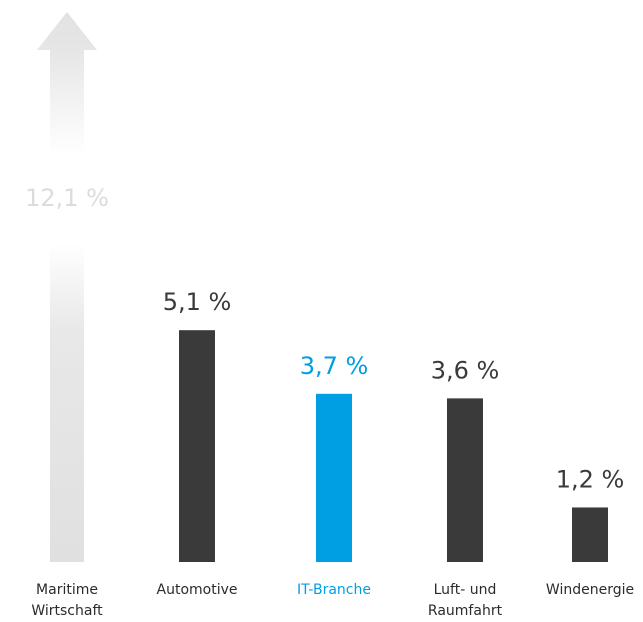 The width and height of the screenshot is (643, 622). Describe the element at coordinates (67, 287) in the screenshot. I see `bar-arrow` at that location.